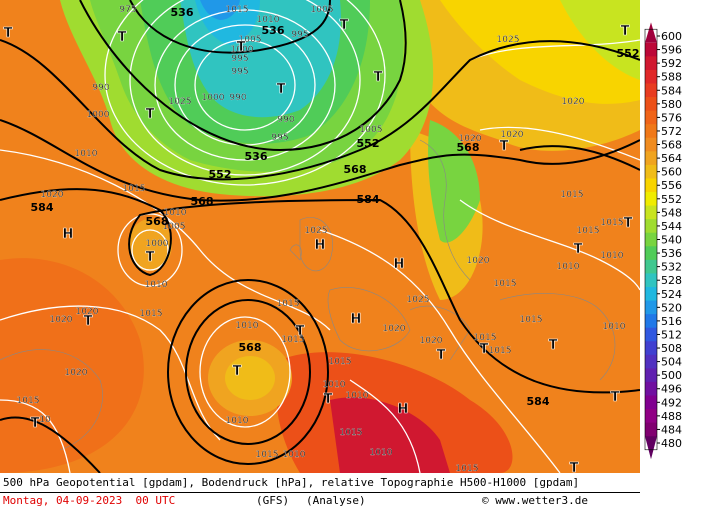  Describe the element at coordinates (671, 307) in the screenshot. I see `colorbar-label: 520` at that location.